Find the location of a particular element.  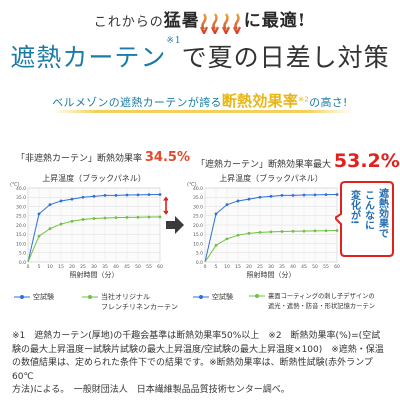

left-legend-a: 空試験 is located at coordinates (43, 297).